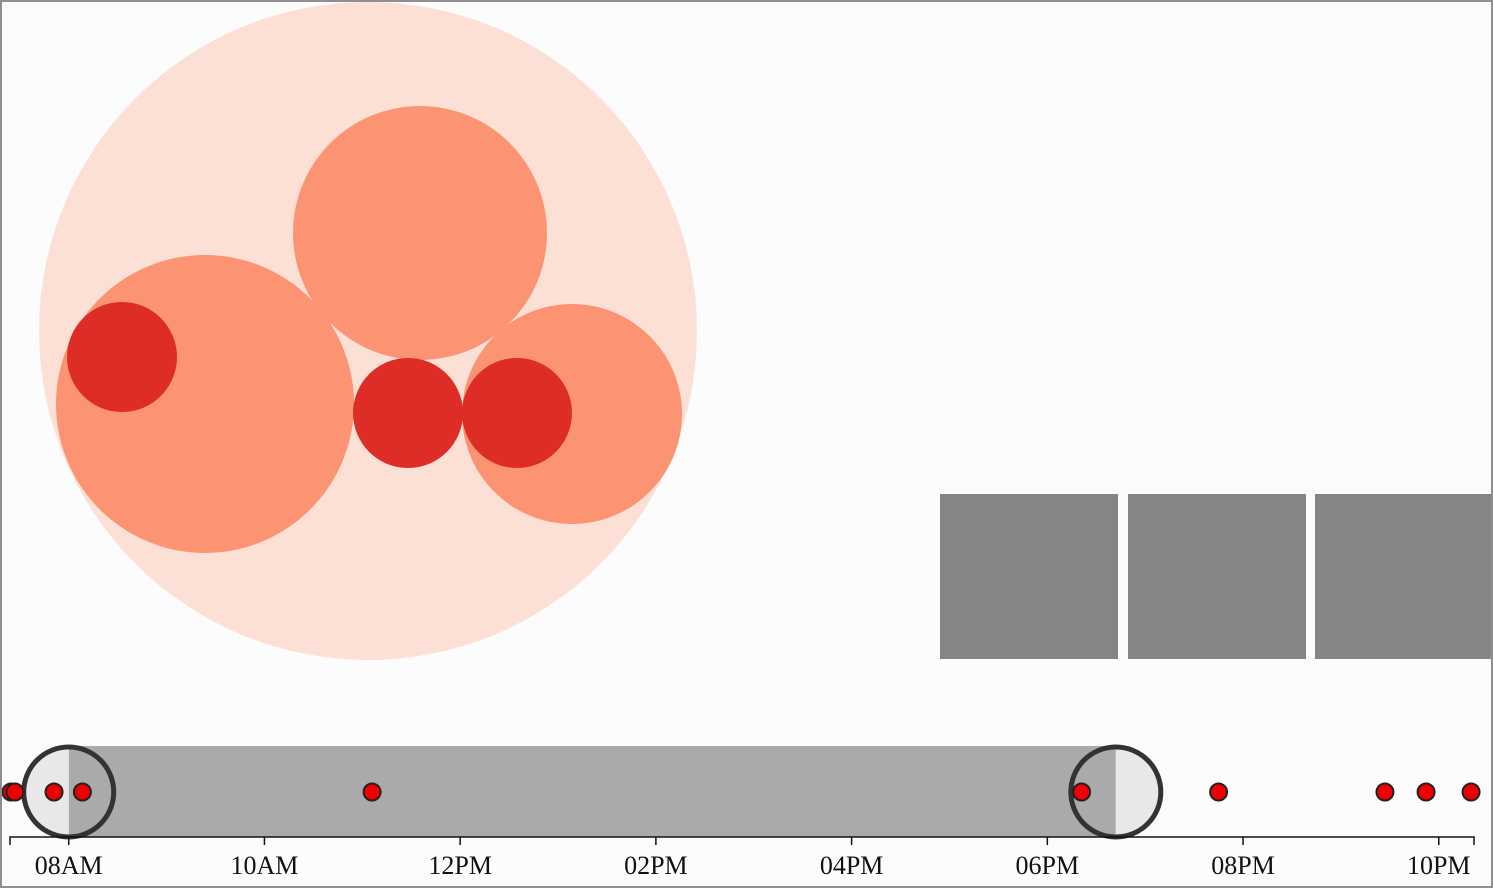 This screenshot has height=888, width=1493. I want to click on axis-tick-label: 10PM, so click(1439, 865).